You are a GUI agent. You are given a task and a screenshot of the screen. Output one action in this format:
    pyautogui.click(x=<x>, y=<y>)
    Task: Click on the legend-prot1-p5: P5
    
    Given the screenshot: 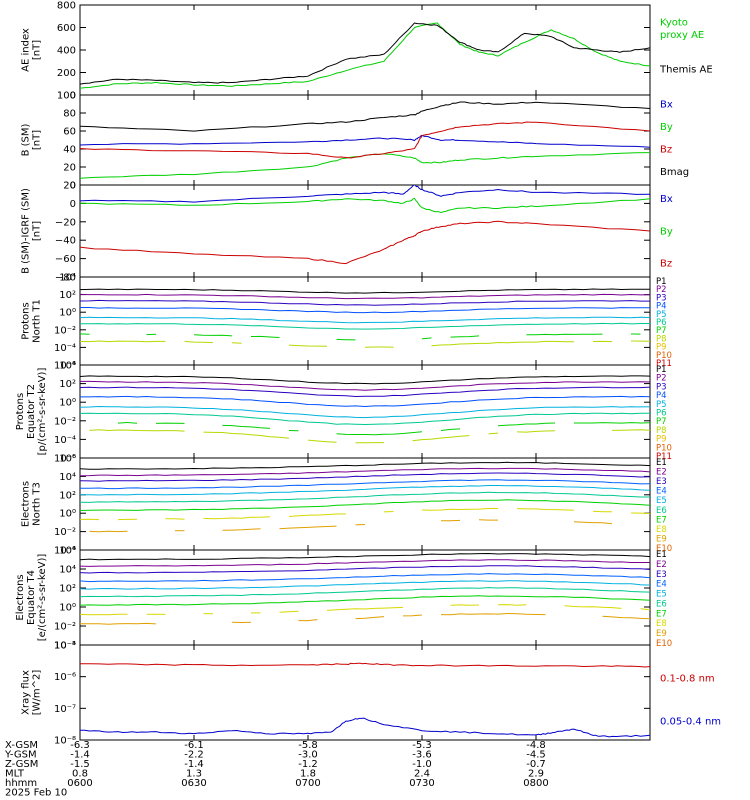 What is the action you would take?
    pyautogui.click(x=661, y=315)
    